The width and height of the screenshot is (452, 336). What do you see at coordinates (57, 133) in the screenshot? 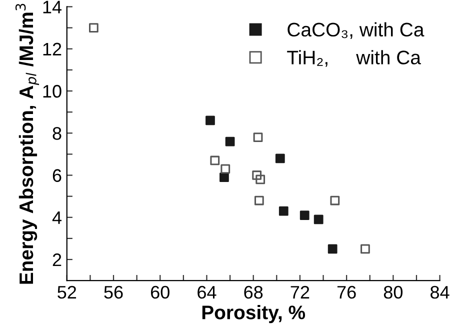
I see `y-tick-label: 8` at bounding box center [57, 133].